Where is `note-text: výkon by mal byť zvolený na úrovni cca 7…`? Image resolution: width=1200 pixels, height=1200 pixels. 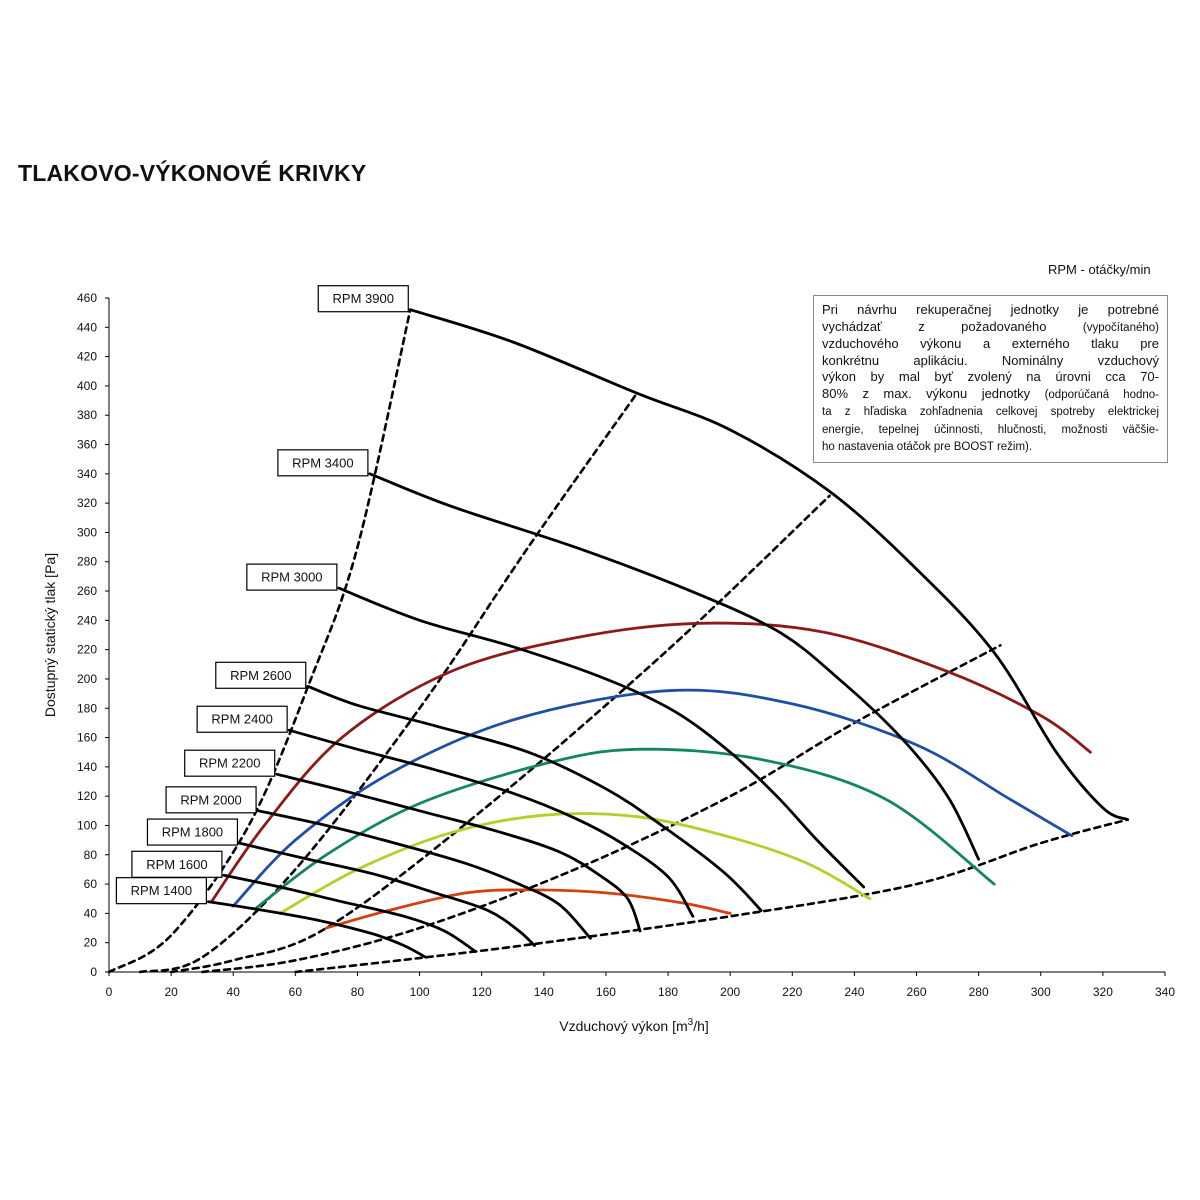 note-text: výkon by mal byť zvolený na úrovni cca 7… is located at coordinates (990, 376).